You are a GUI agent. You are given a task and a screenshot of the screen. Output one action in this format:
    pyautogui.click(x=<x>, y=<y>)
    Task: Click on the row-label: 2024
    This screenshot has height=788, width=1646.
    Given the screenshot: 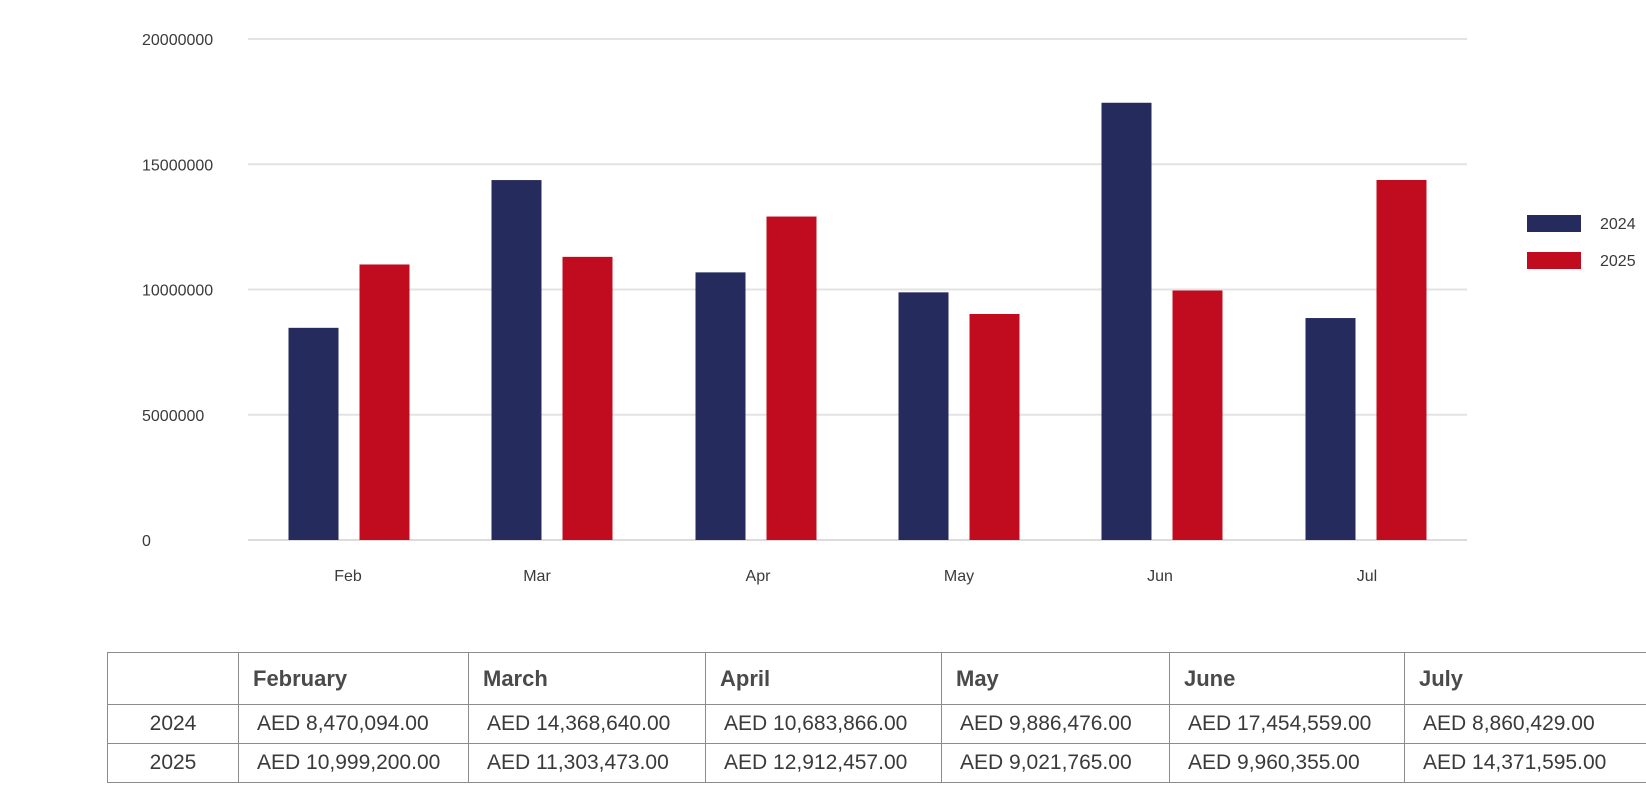 What is the action you would take?
    pyautogui.click(x=173, y=724)
    